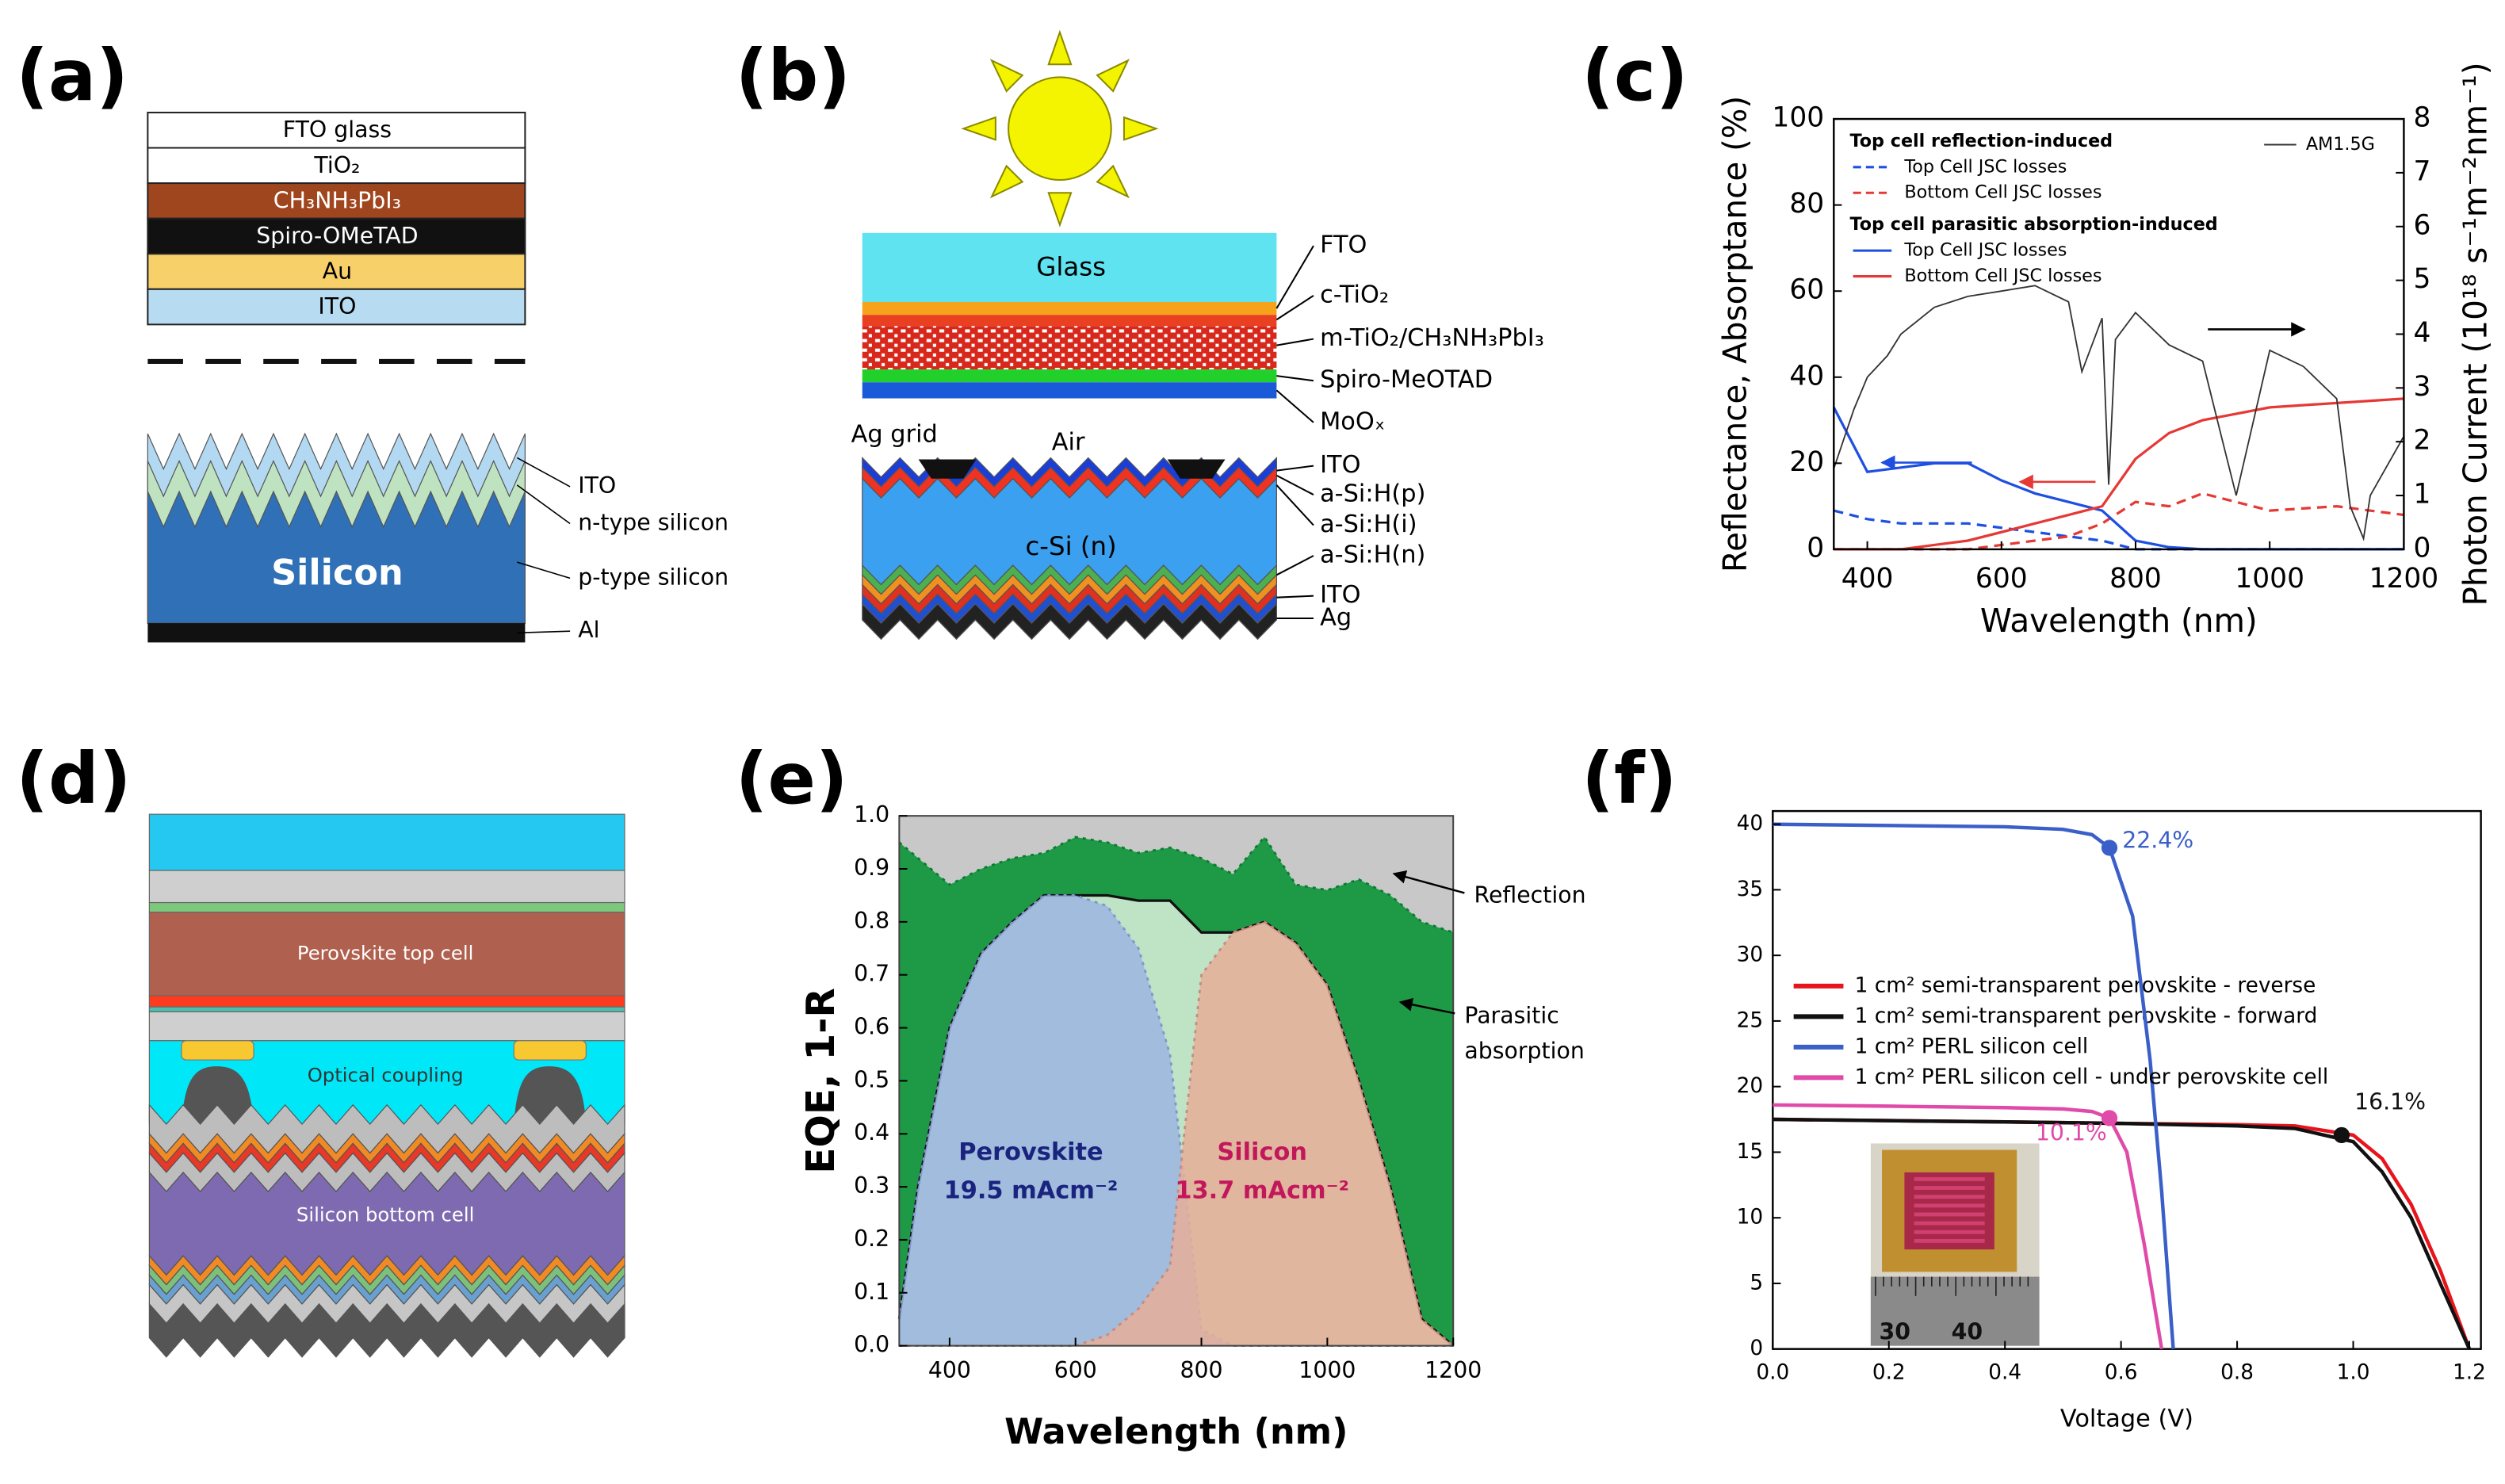 This screenshot has width=2505, height=1484. Describe the element at coordinates (871, 1185) in the screenshot. I see `y-tick-label: 0.3` at that location.